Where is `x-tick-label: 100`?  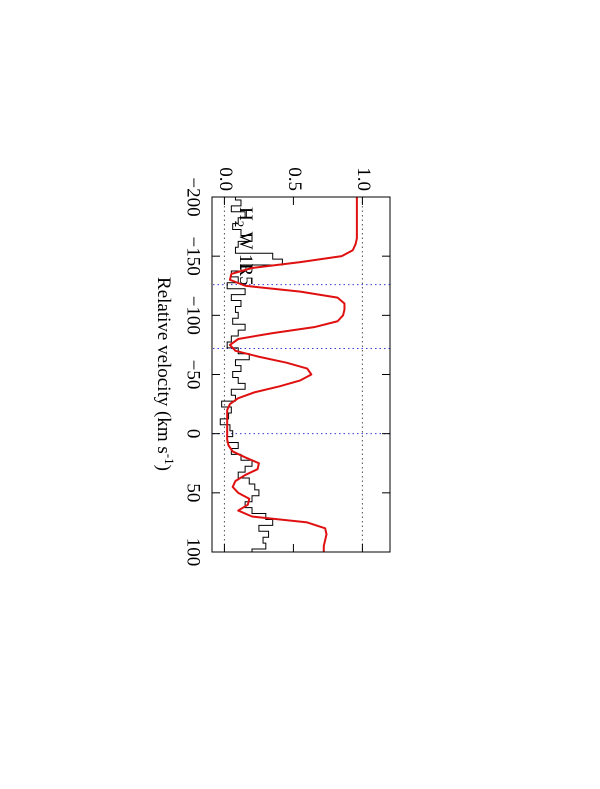 x-tick-label: 100 is located at coordinates (193, 552).